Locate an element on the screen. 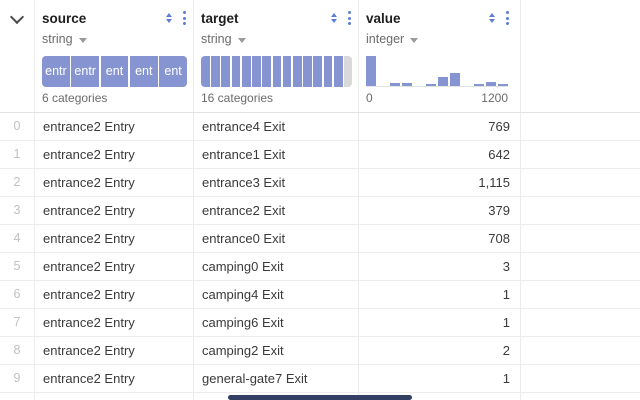  row-index: 0 is located at coordinates (17, 126).